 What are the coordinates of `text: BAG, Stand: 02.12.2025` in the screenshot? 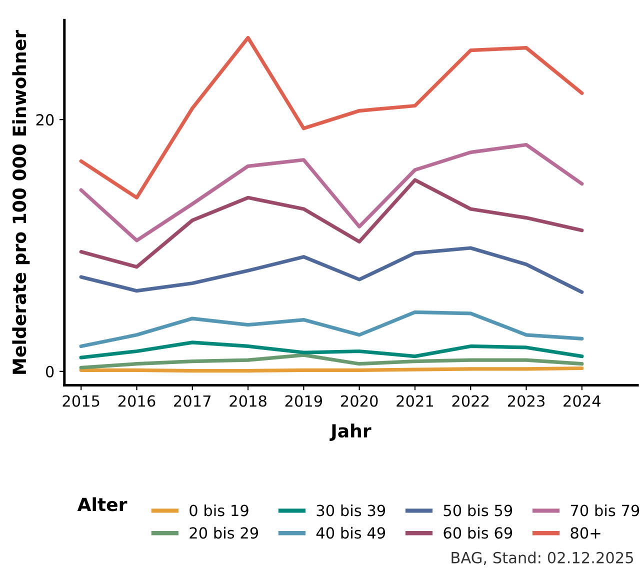 It's located at (543, 558).